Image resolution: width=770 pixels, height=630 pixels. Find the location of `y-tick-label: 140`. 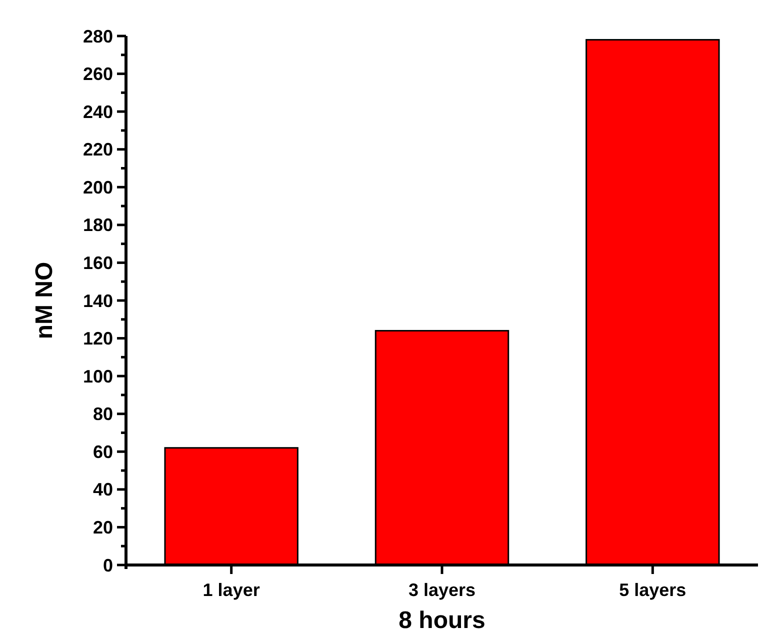

y-tick-label: 140 is located at coordinates (97, 300).